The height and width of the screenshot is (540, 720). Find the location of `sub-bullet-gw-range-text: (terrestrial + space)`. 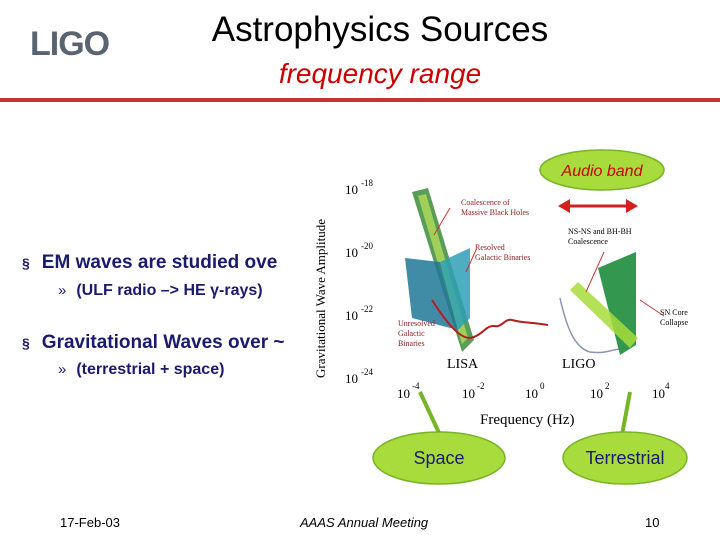

sub-bullet-gw-range-text: (terrestrial + space) is located at coordinates (150, 369).